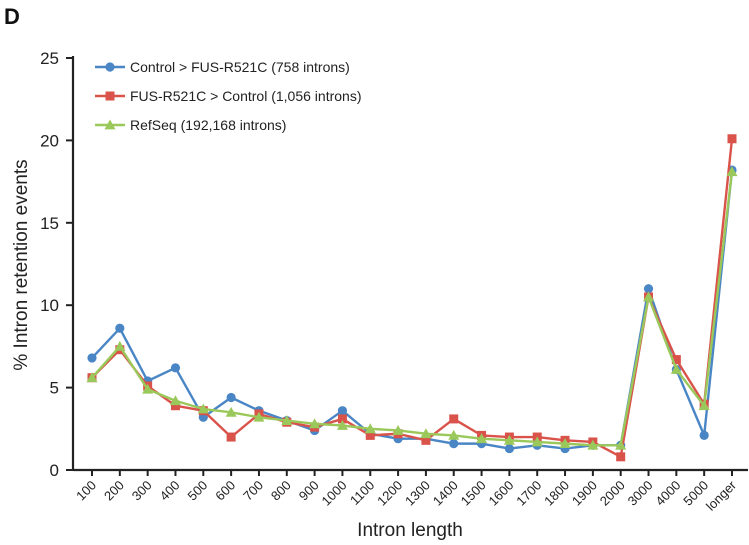 The height and width of the screenshot is (545, 749). What do you see at coordinates (208, 125) in the screenshot?
I see `legend-label: RefSeq (192,168 introns)` at bounding box center [208, 125].